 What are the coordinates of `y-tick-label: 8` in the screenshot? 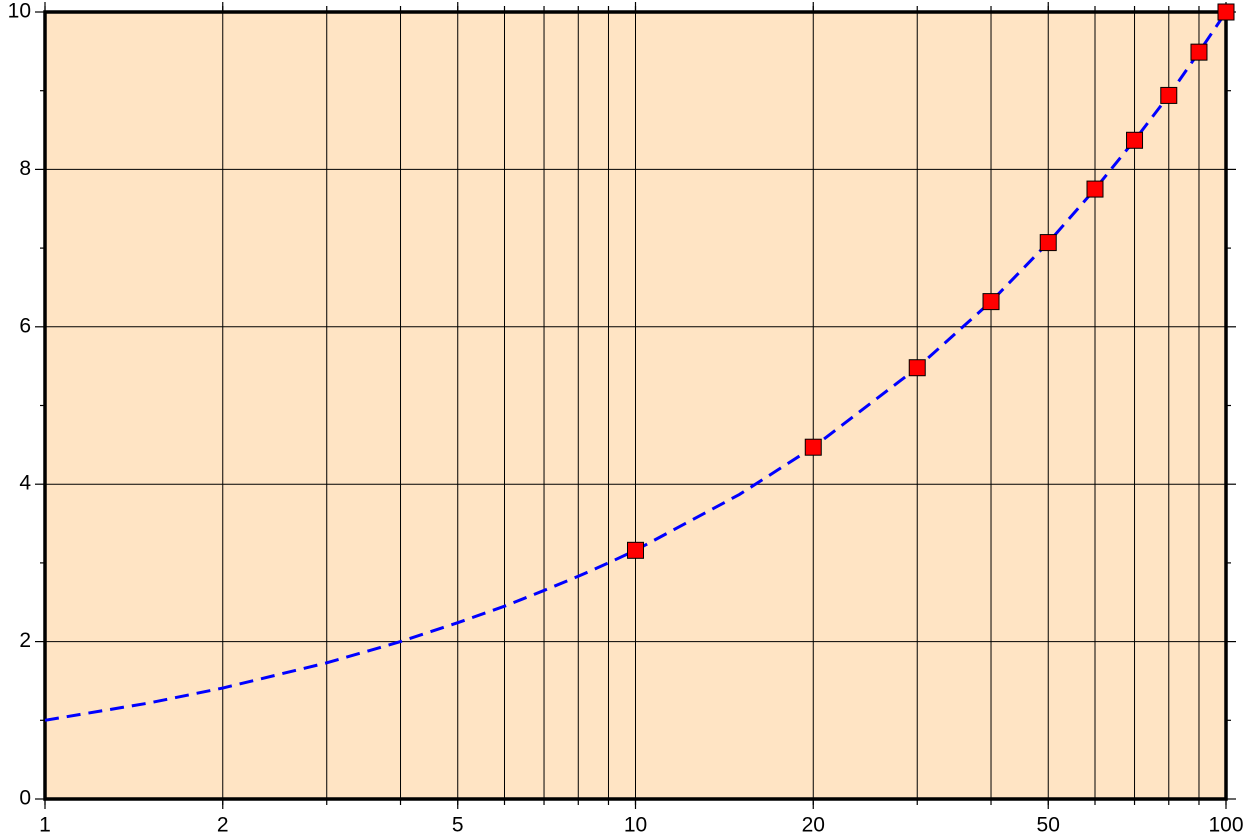 It's located at (25, 168).